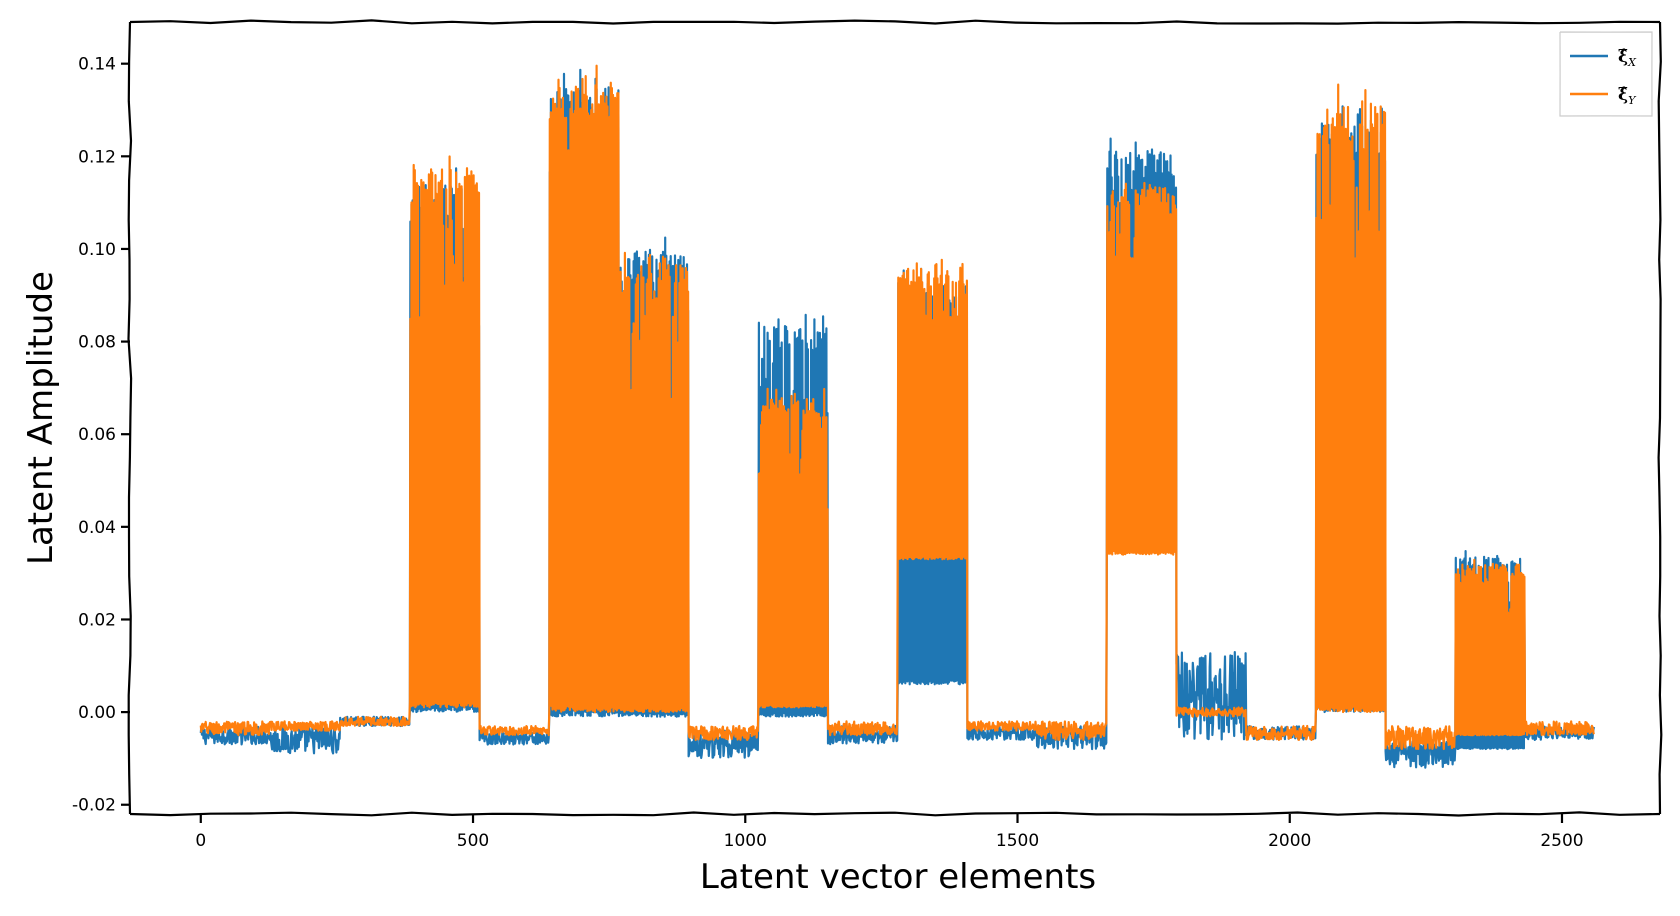 This screenshot has width=1680, height=916. Describe the element at coordinates (97, 713) in the screenshot. I see `y-tick-label: 0.00` at that location.